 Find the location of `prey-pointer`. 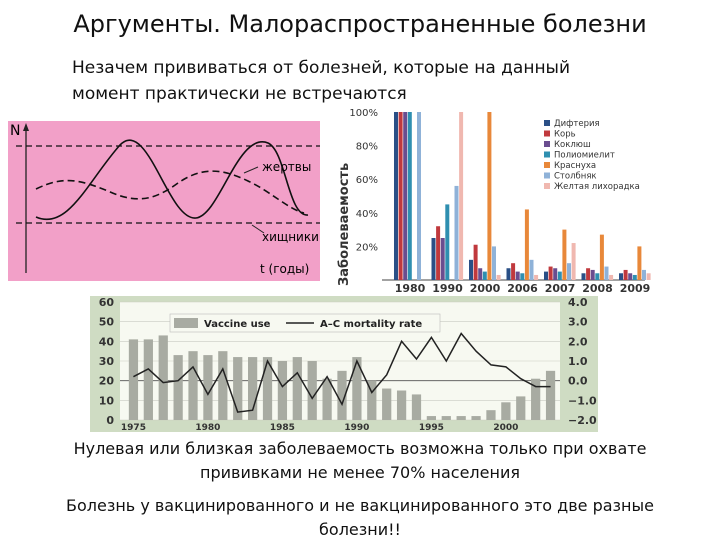

prey-pointer is located at coordinates (251, 170).